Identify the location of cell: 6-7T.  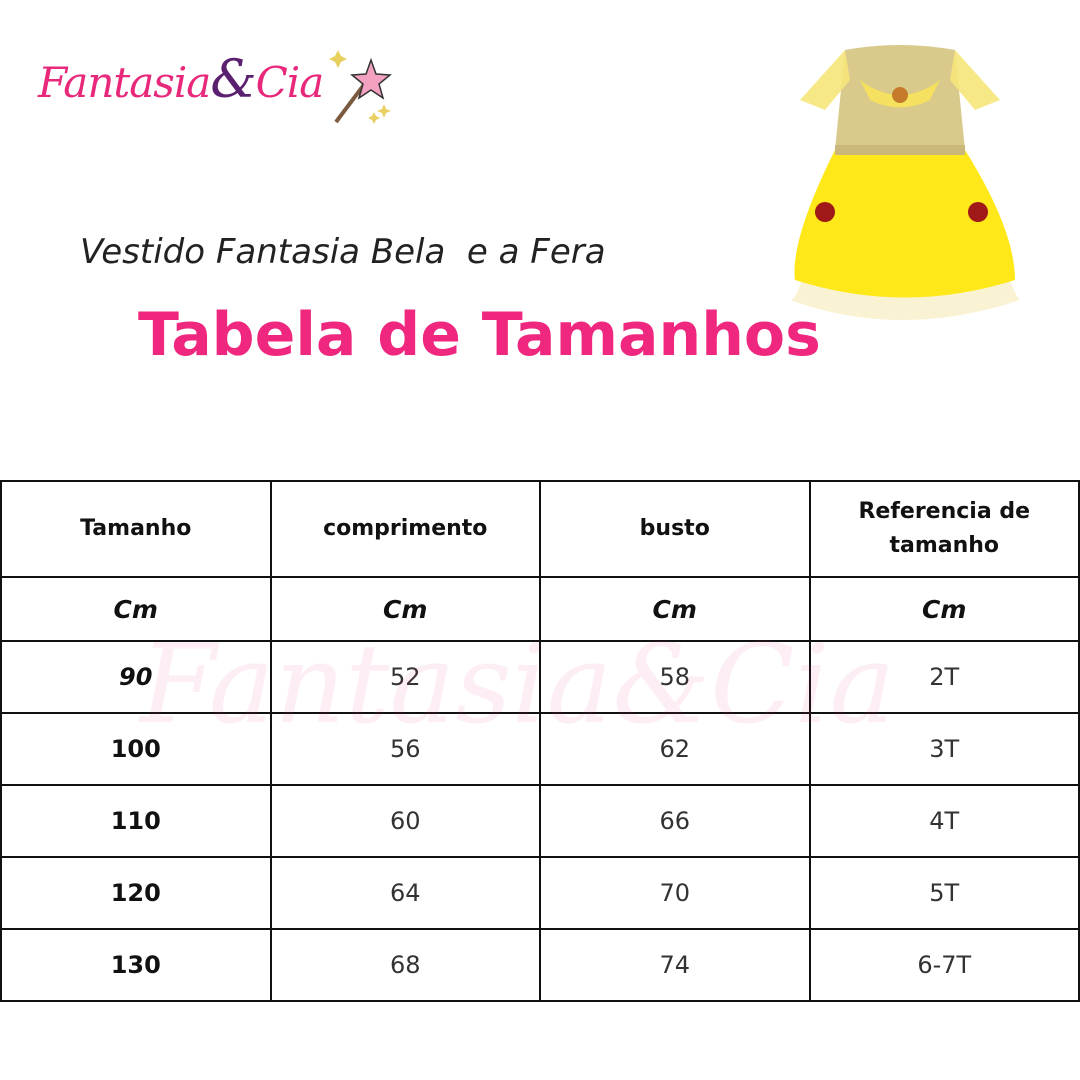
(944, 965).